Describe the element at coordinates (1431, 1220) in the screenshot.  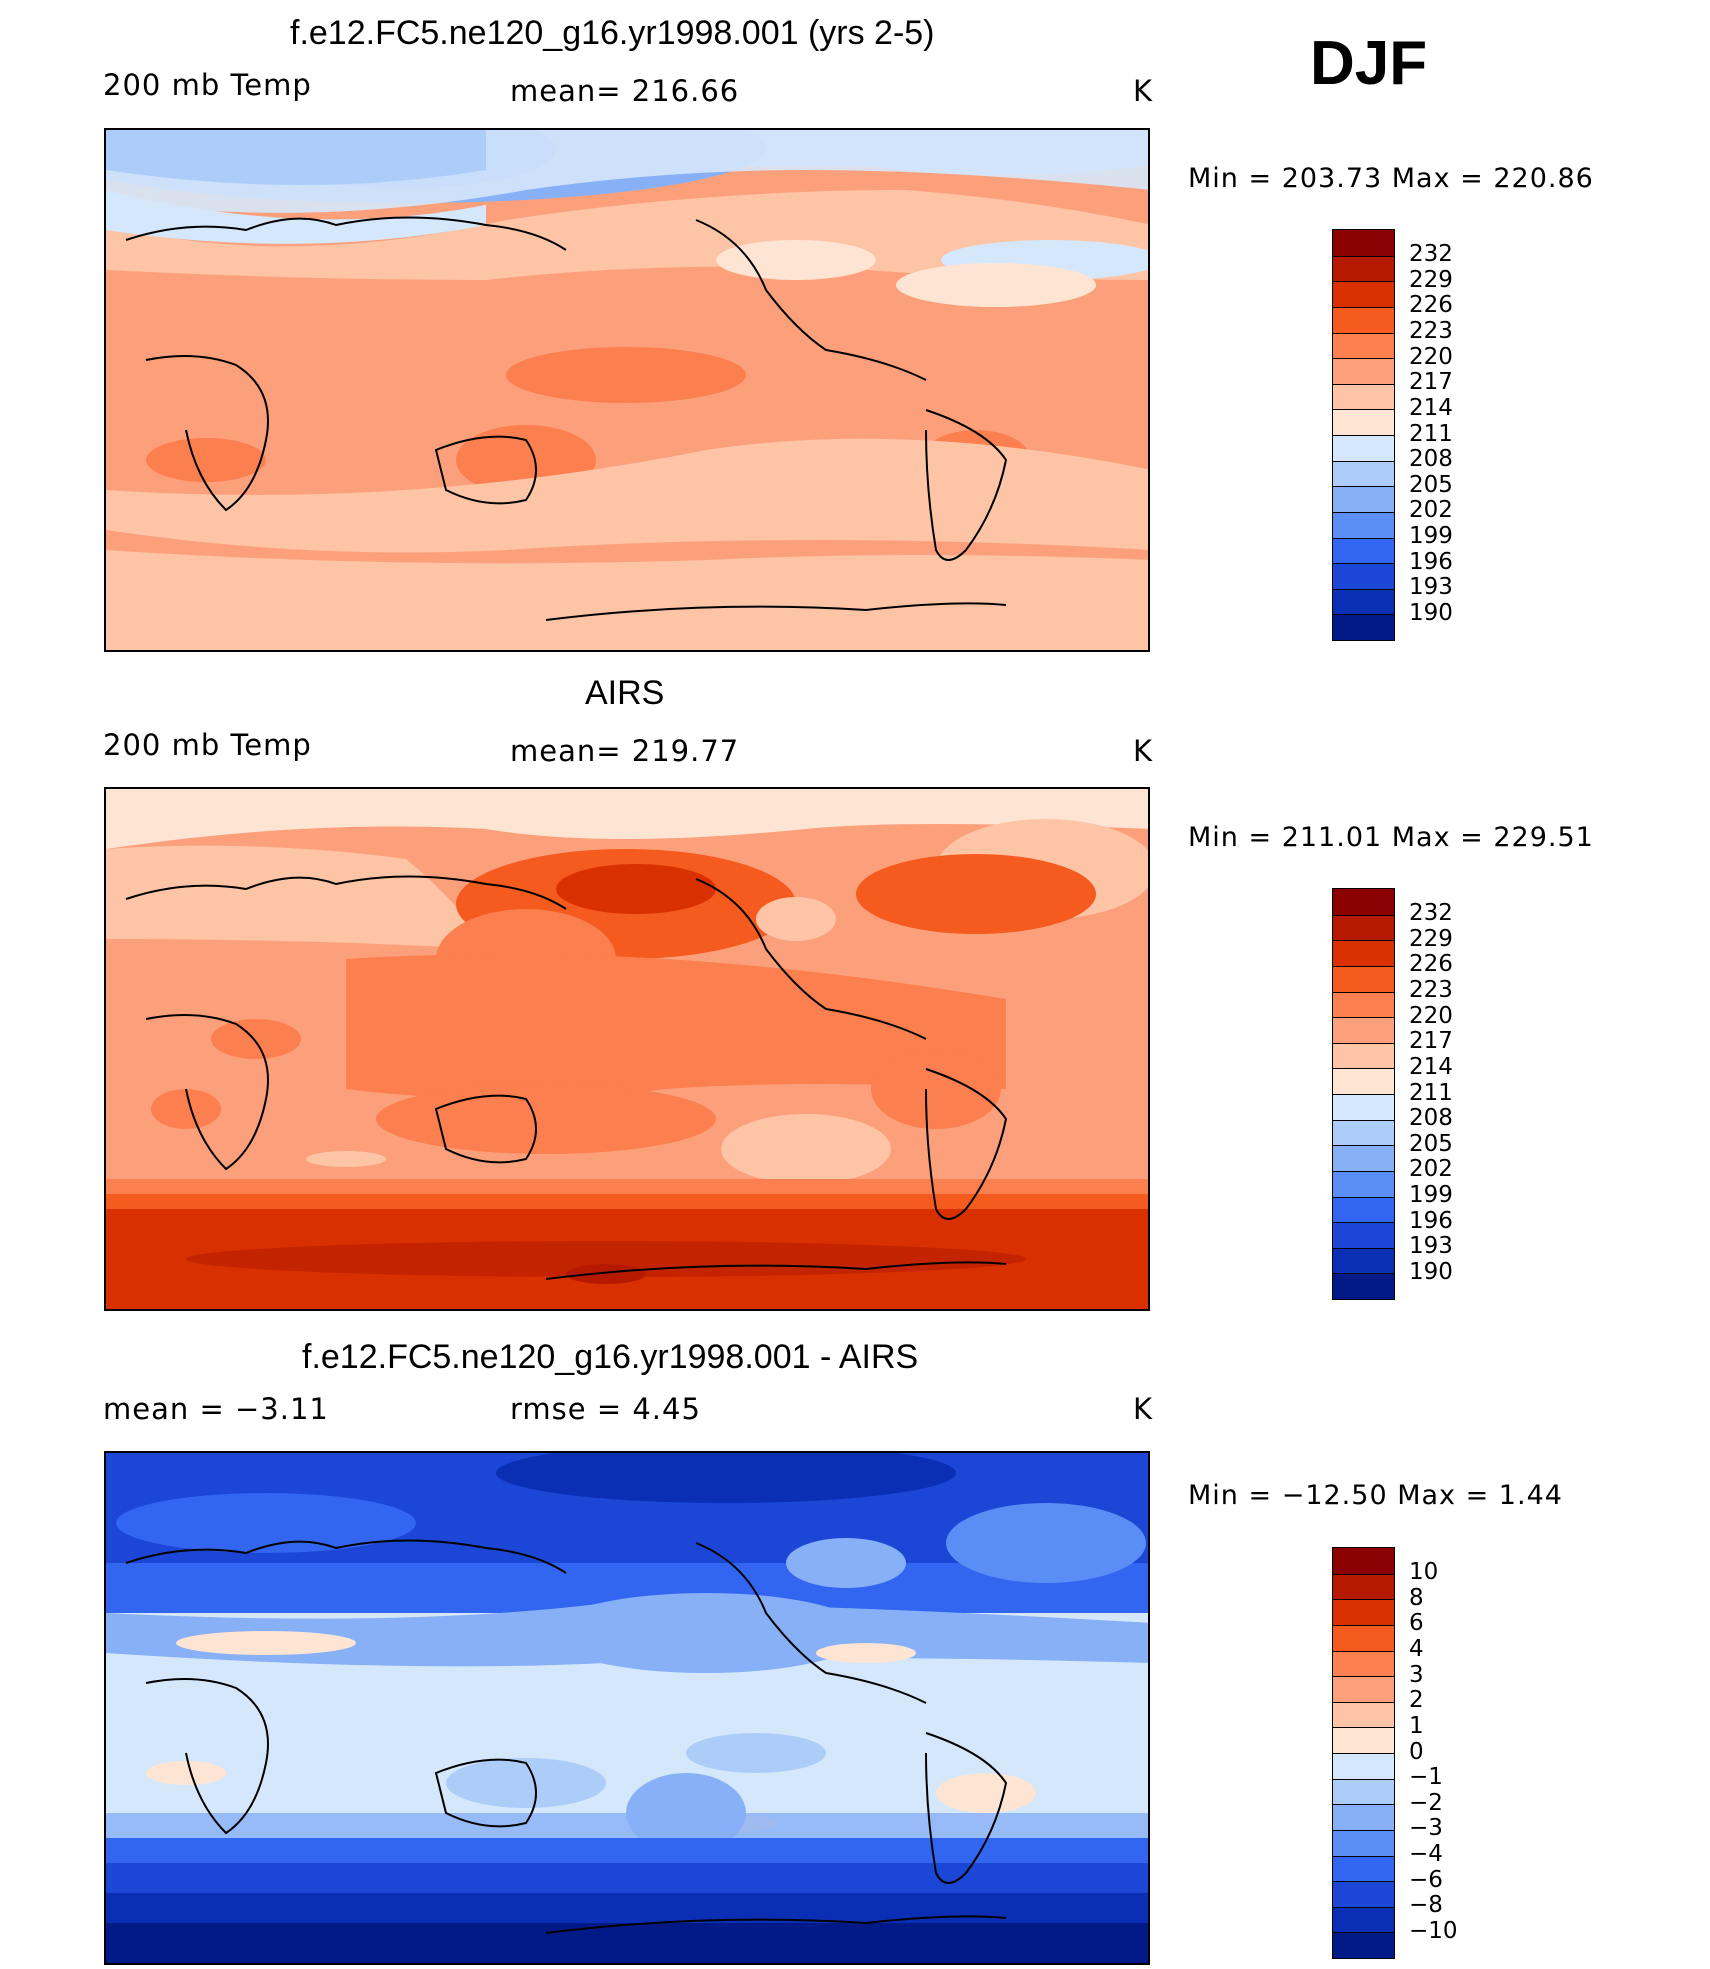
I see `colorbar-level-label: 196` at that location.